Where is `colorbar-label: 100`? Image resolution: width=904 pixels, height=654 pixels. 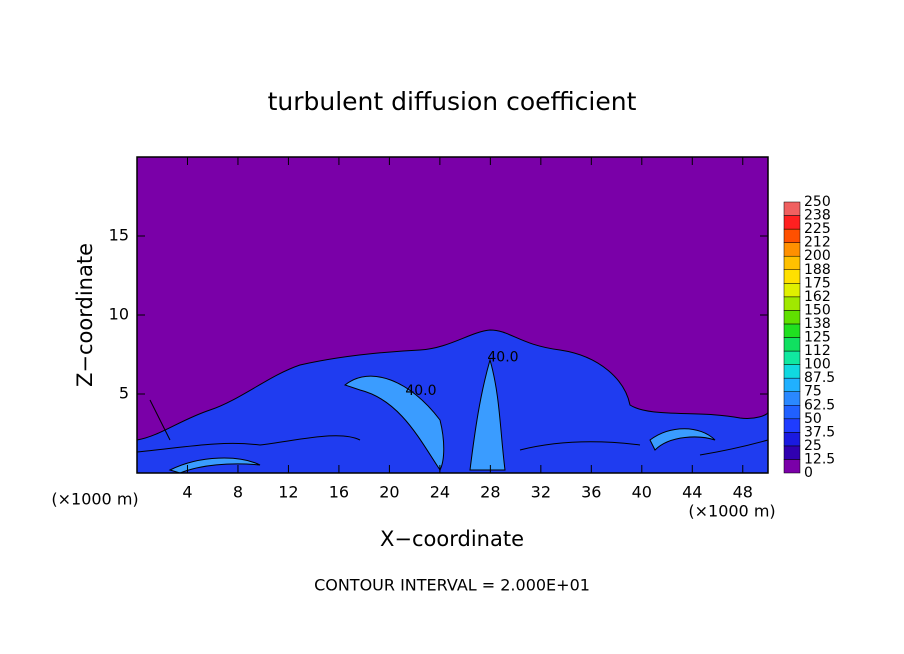
colorbar-label: 100 is located at coordinates (817, 365).